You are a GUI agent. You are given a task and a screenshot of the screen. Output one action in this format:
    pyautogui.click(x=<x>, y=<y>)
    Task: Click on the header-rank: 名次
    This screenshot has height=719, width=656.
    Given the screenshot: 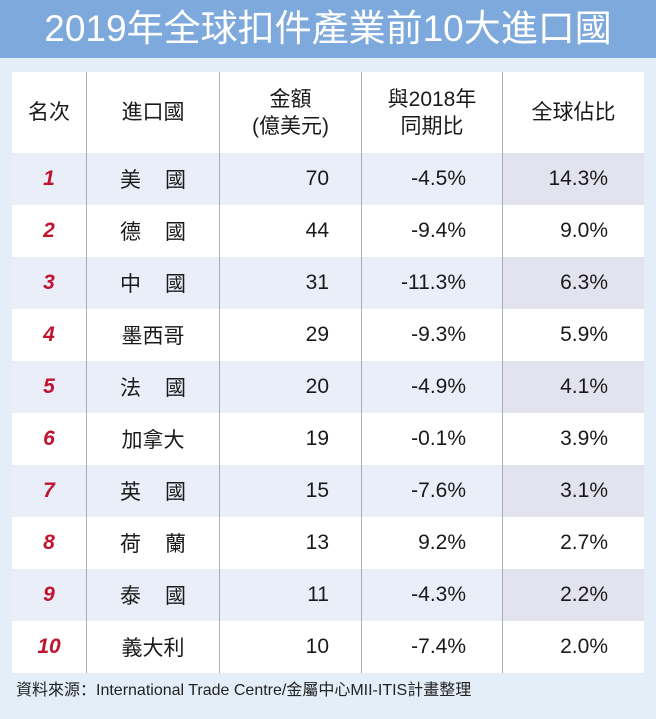 What is the action you would take?
    pyautogui.click(x=49, y=112)
    